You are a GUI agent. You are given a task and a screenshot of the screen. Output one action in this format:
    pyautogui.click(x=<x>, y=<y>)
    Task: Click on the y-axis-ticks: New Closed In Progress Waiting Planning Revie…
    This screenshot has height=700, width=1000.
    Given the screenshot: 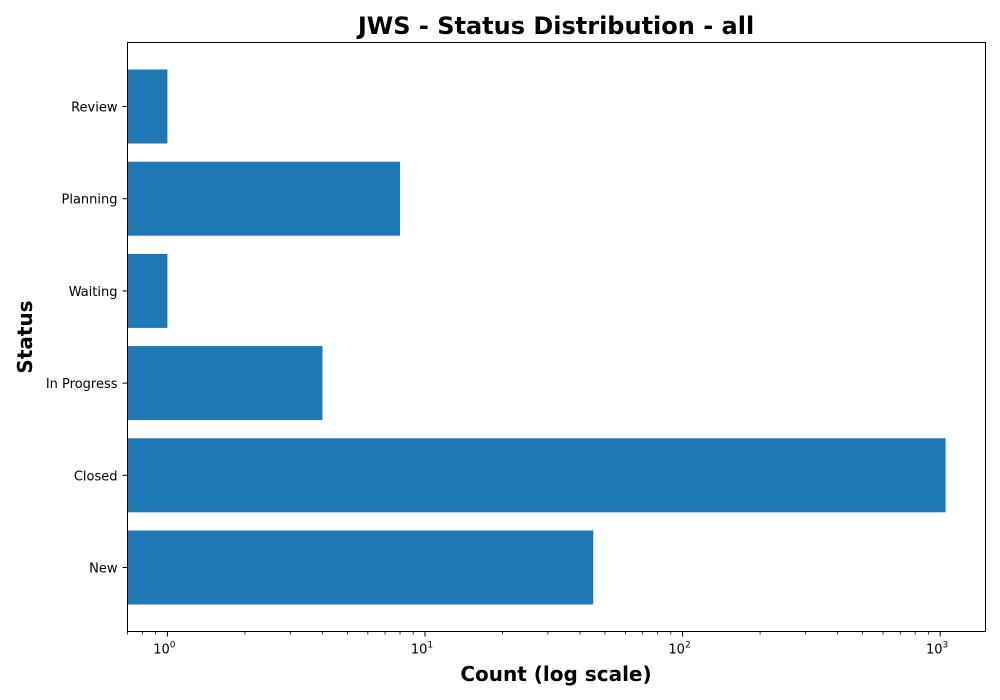 What is the action you would take?
    pyautogui.click(x=87, y=339)
    